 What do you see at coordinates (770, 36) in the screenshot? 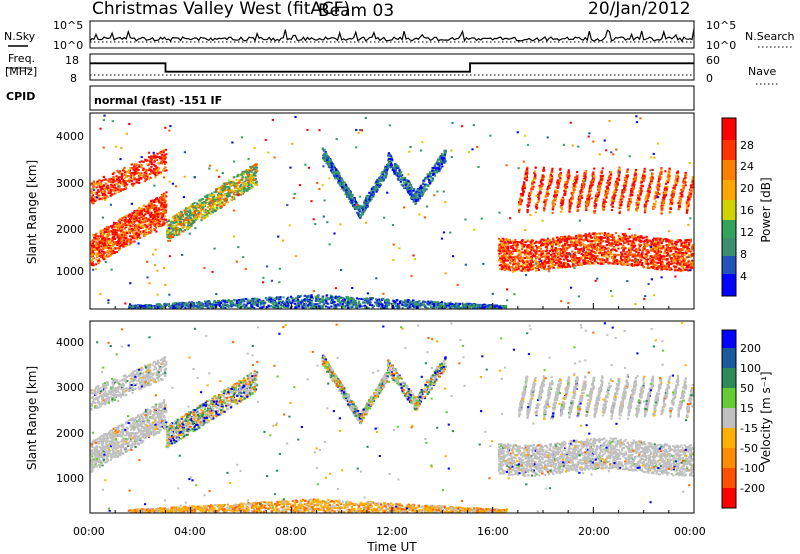
I see `nsearch-label: N.Search` at bounding box center [770, 36].